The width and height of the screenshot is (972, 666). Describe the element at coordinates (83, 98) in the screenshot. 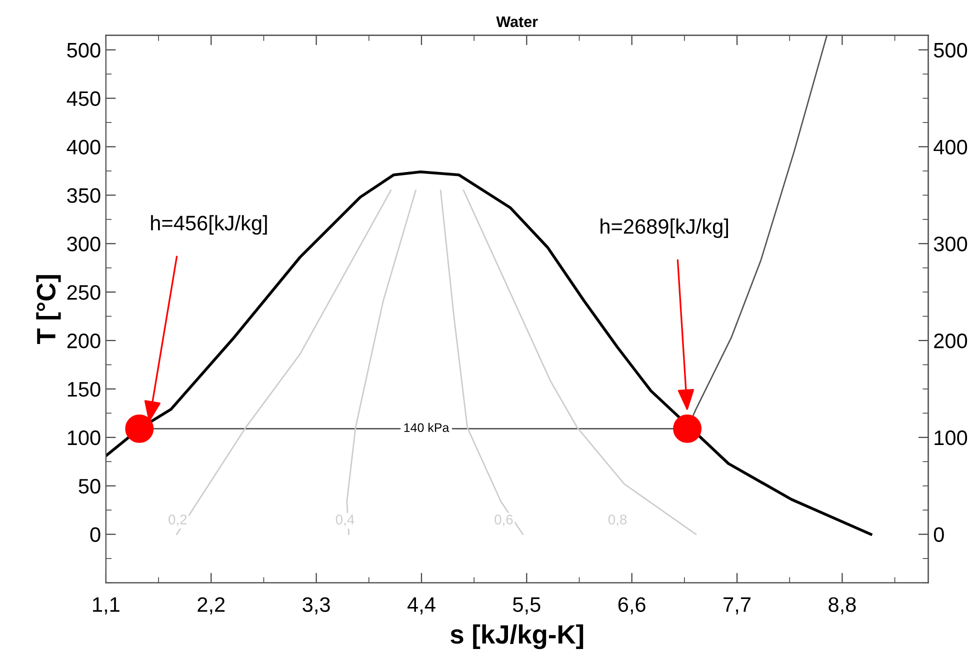

I see `y-tick-label: 450` at that location.